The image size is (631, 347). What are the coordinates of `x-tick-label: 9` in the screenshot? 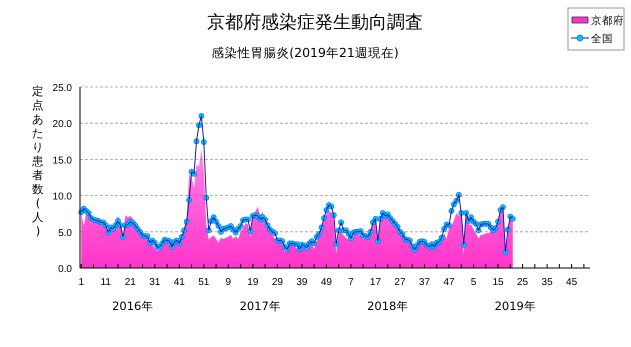 It's located at (229, 282).